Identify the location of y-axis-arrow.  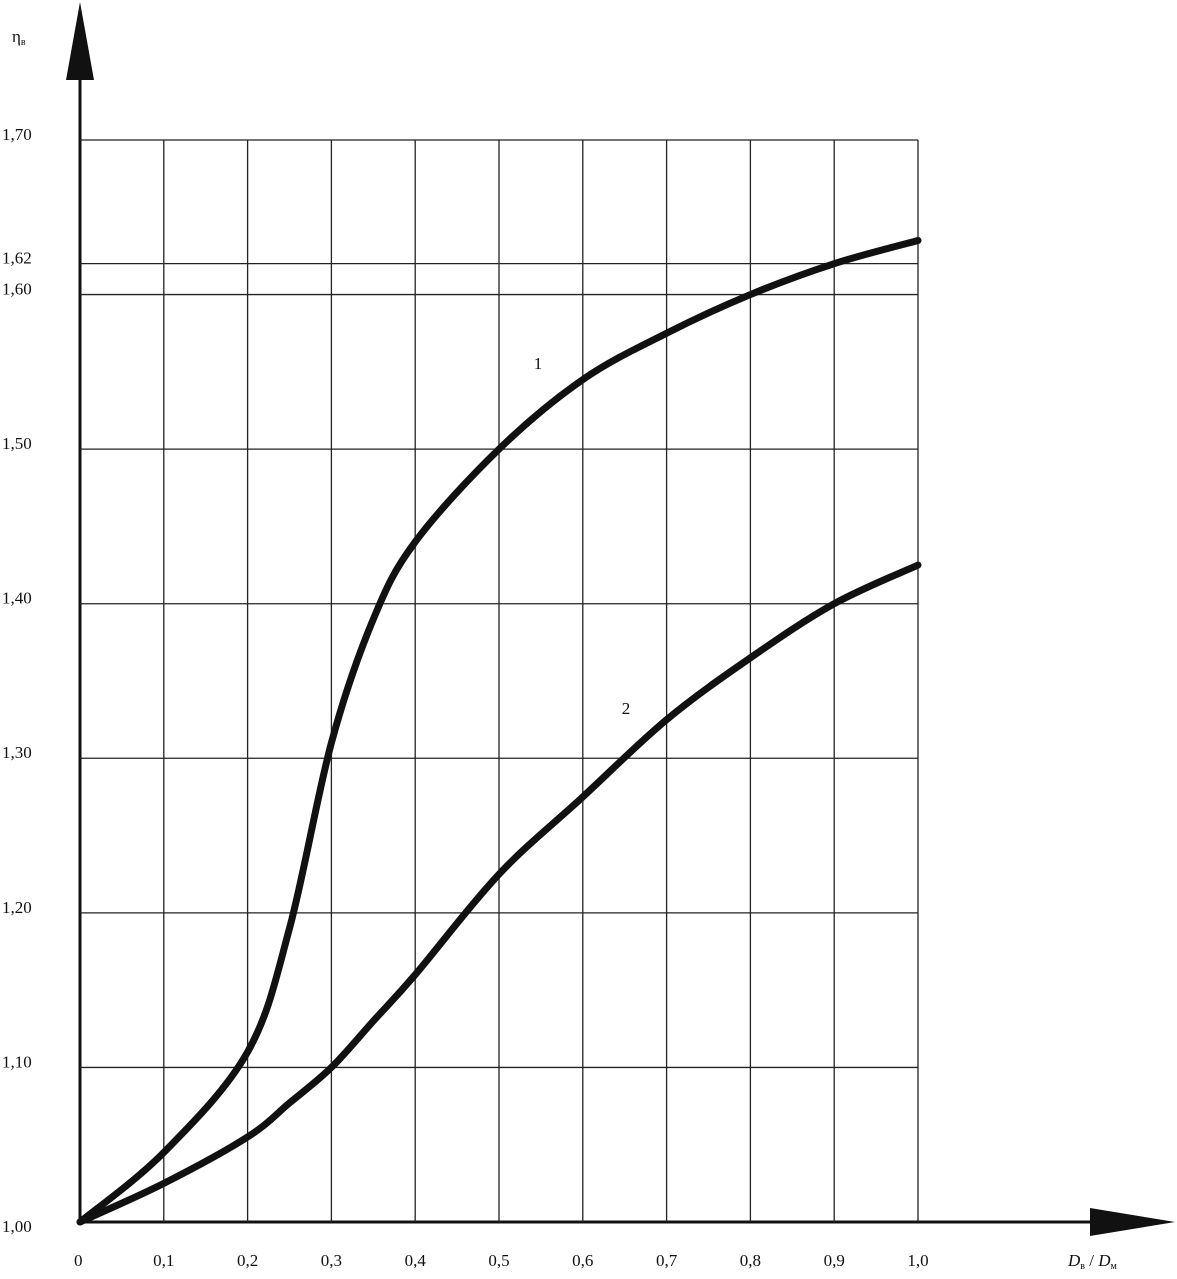
(80, 41).